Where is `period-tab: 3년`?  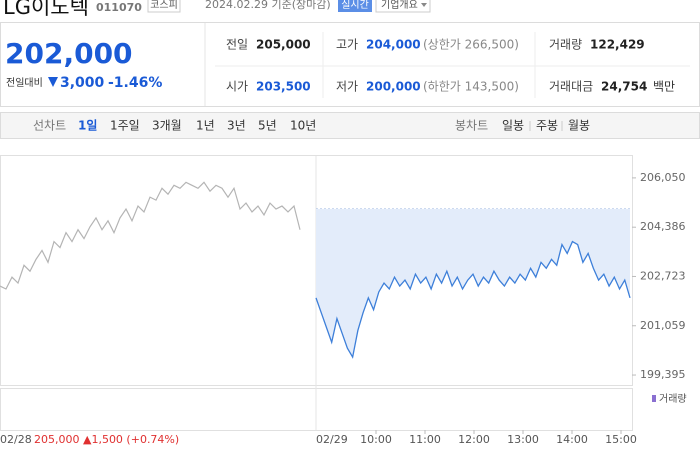 period-tab: 3년 is located at coordinates (236, 126).